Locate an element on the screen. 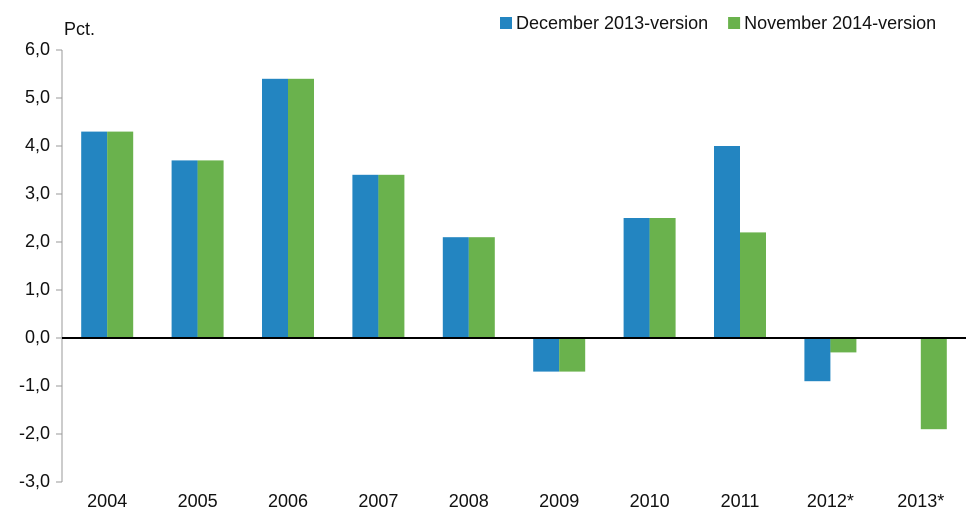 The width and height of the screenshot is (966, 518). y-tick-label: 1,0 is located at coordinates (37, 289).